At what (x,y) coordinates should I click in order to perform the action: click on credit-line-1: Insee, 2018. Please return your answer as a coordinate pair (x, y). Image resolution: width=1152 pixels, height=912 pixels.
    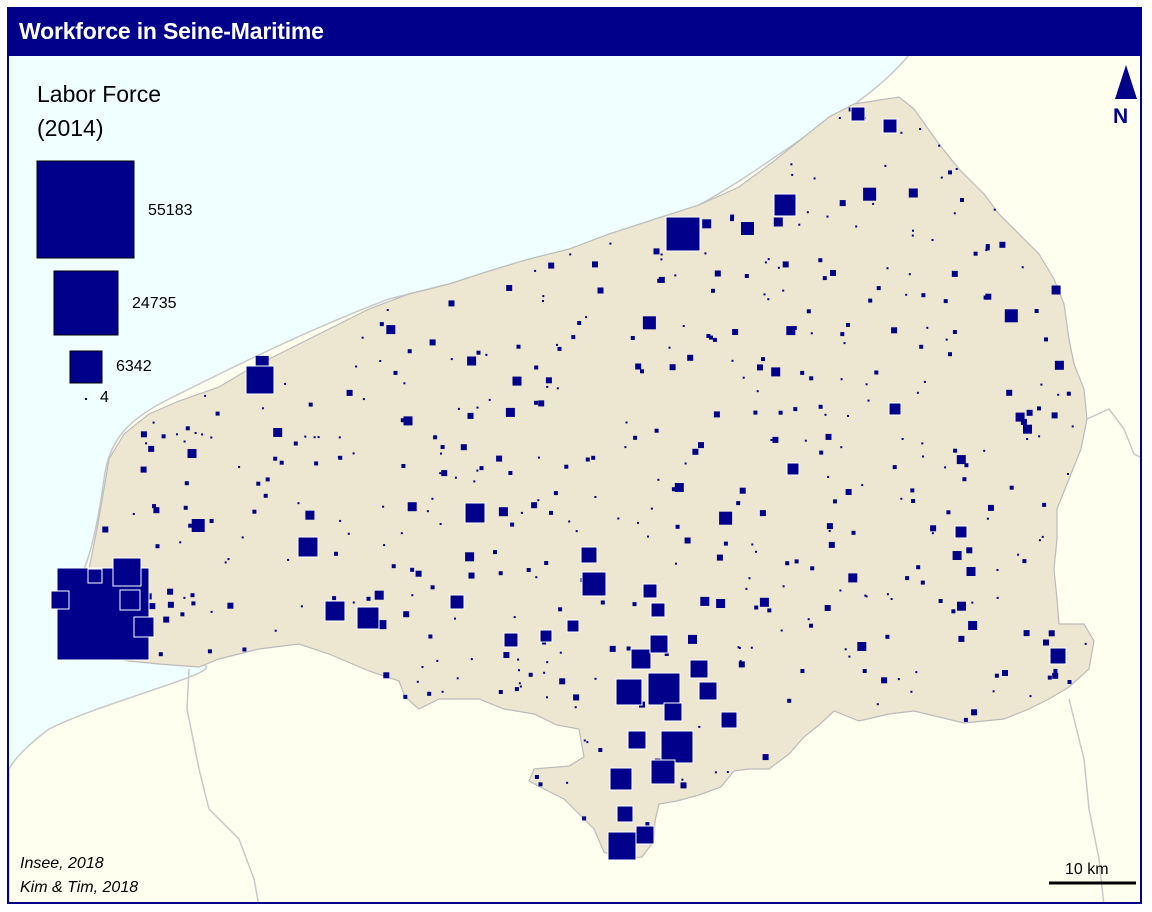
    Looking at the image, I should click on (62, 863).